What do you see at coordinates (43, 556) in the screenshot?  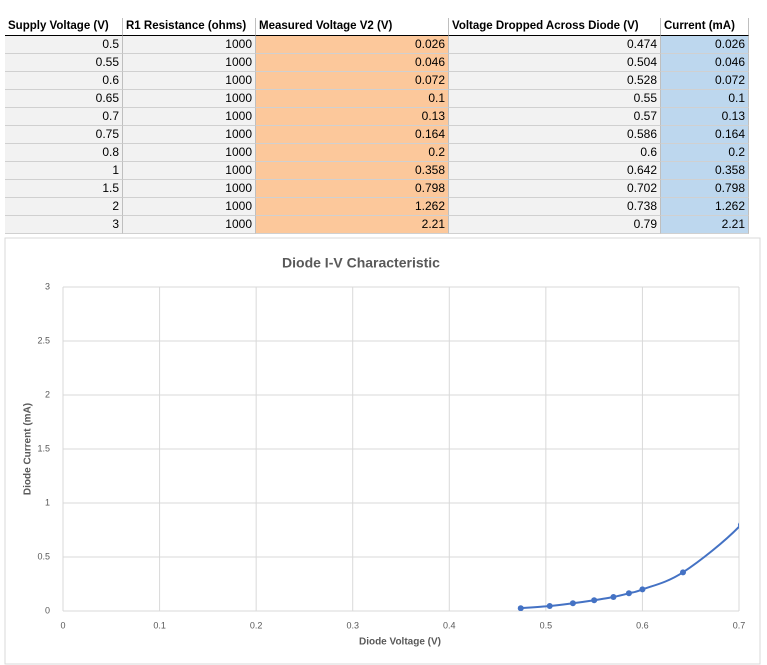 I see `y-tick-label: 0.5` at bounding box center [43, 556].